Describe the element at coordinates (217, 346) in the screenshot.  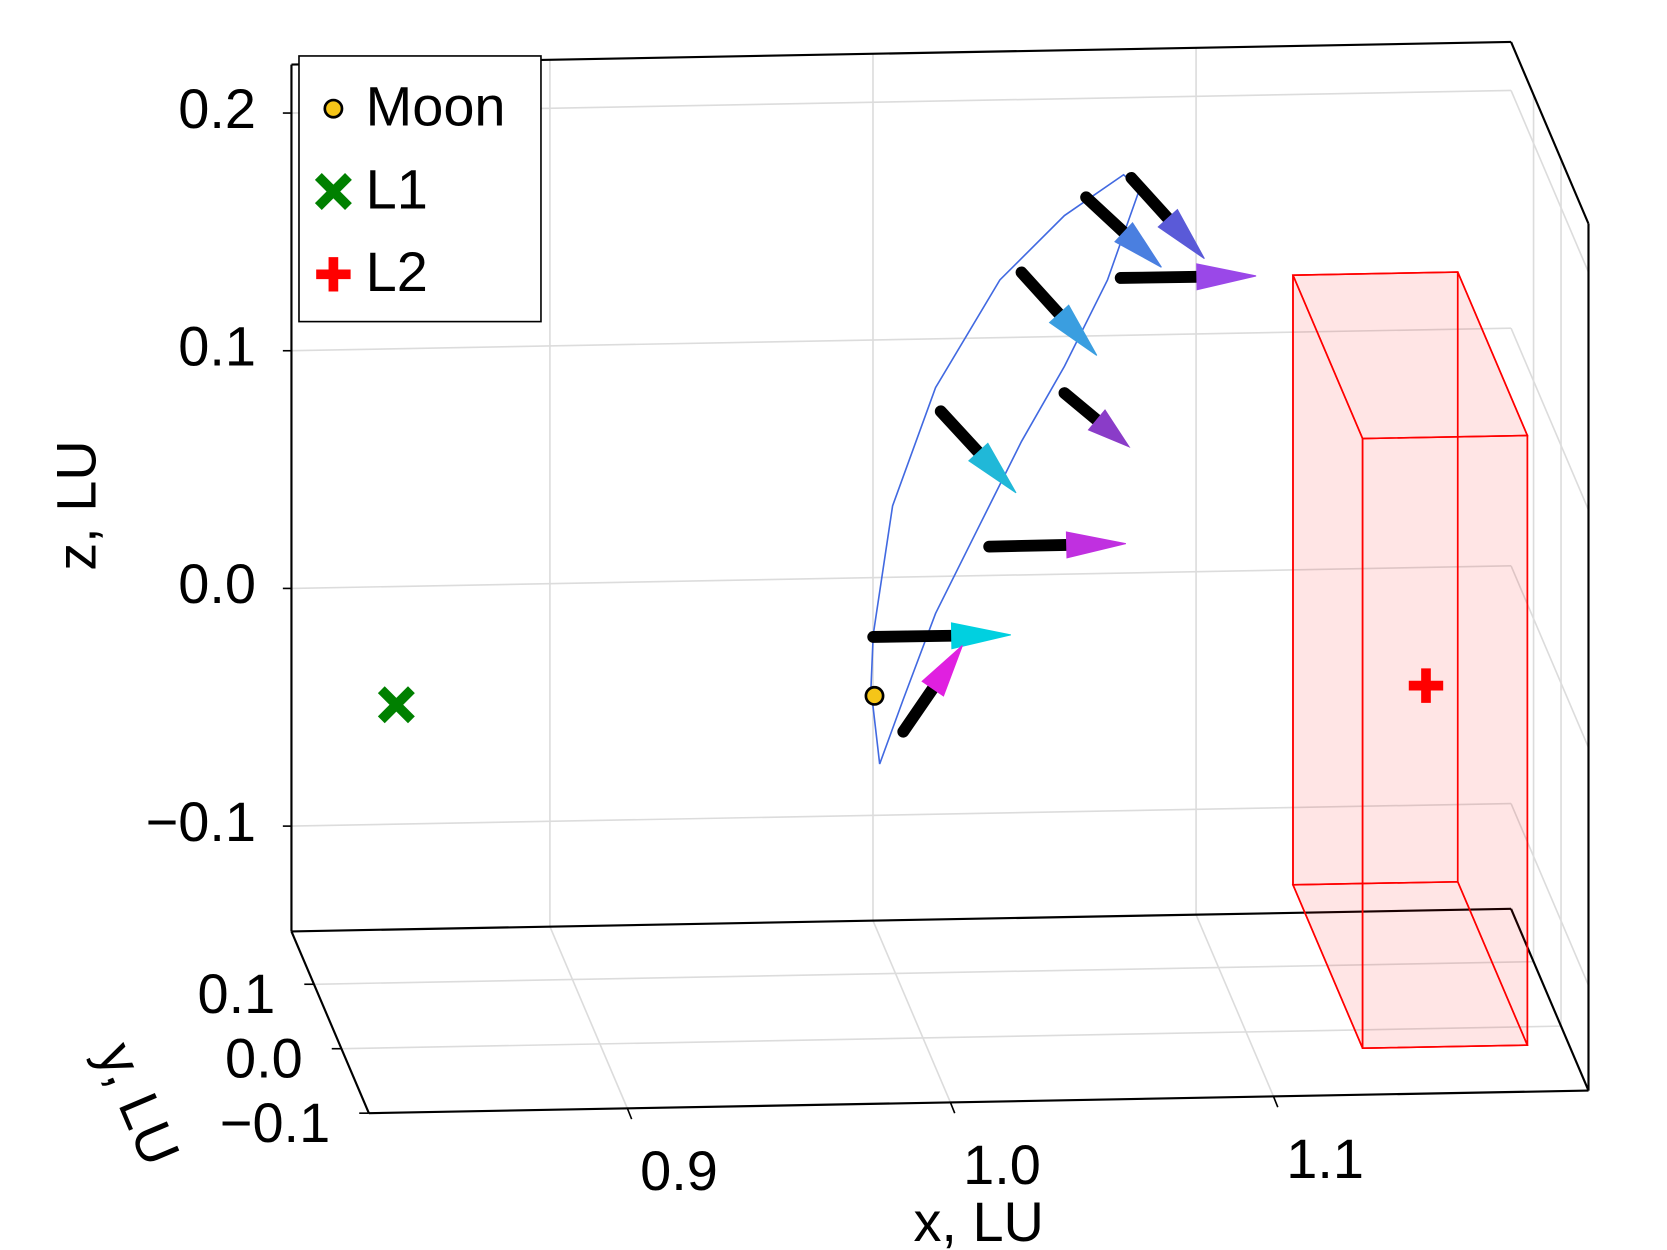
I see `z-tick-label: 0.1` at that location.